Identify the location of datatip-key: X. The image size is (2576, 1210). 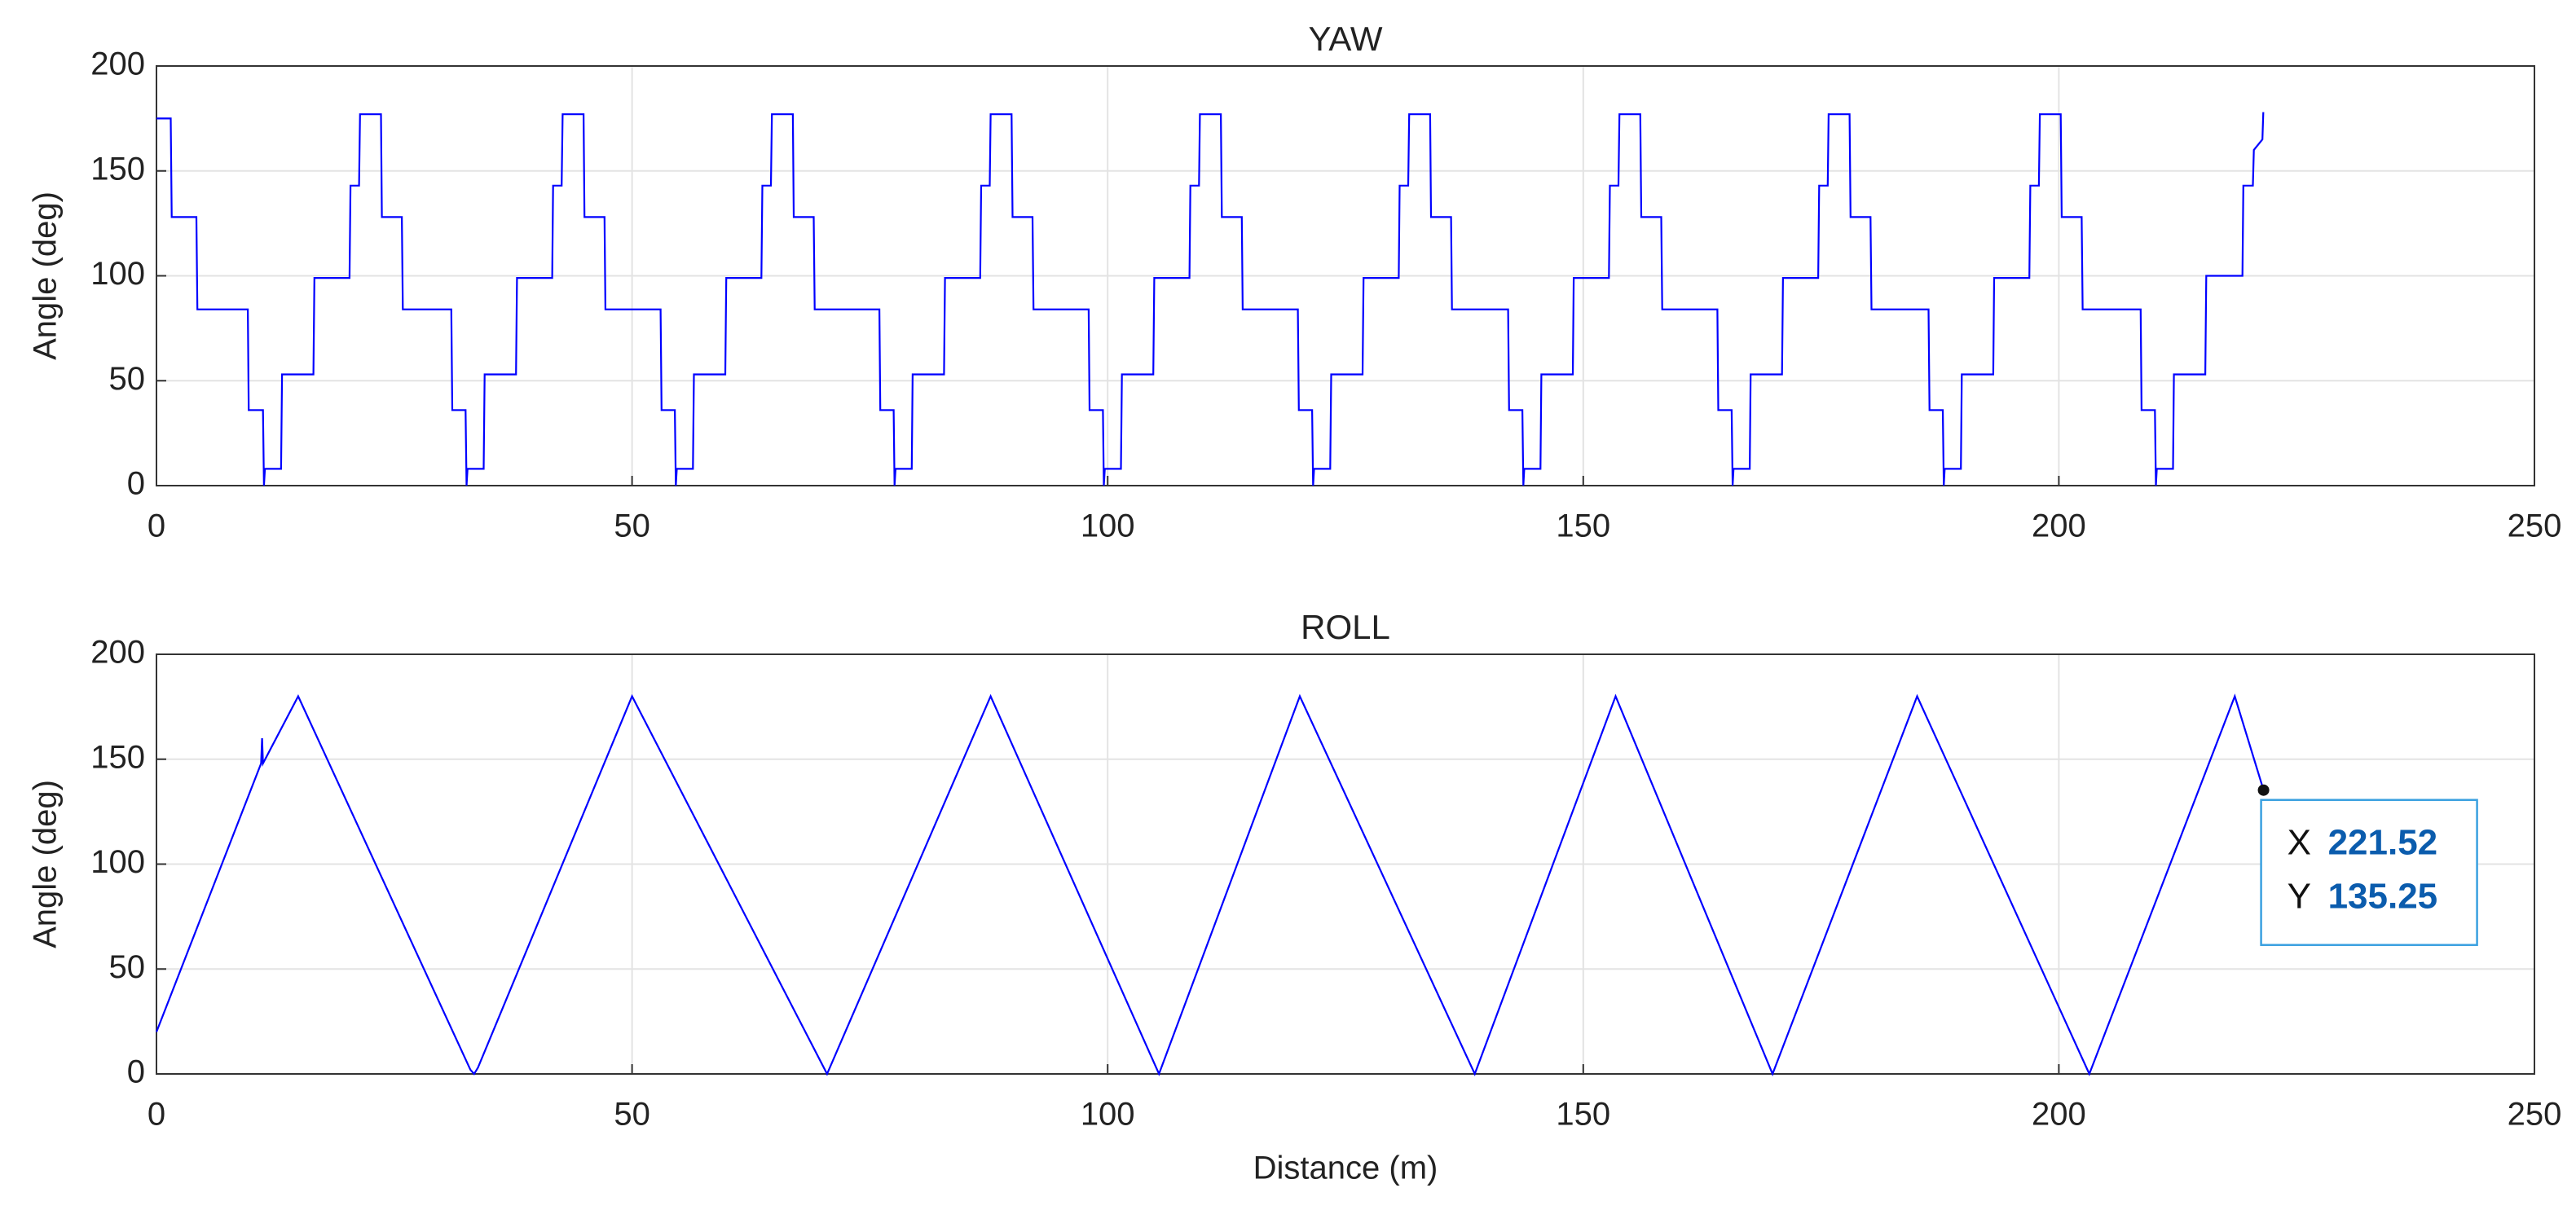
(2299, 842).